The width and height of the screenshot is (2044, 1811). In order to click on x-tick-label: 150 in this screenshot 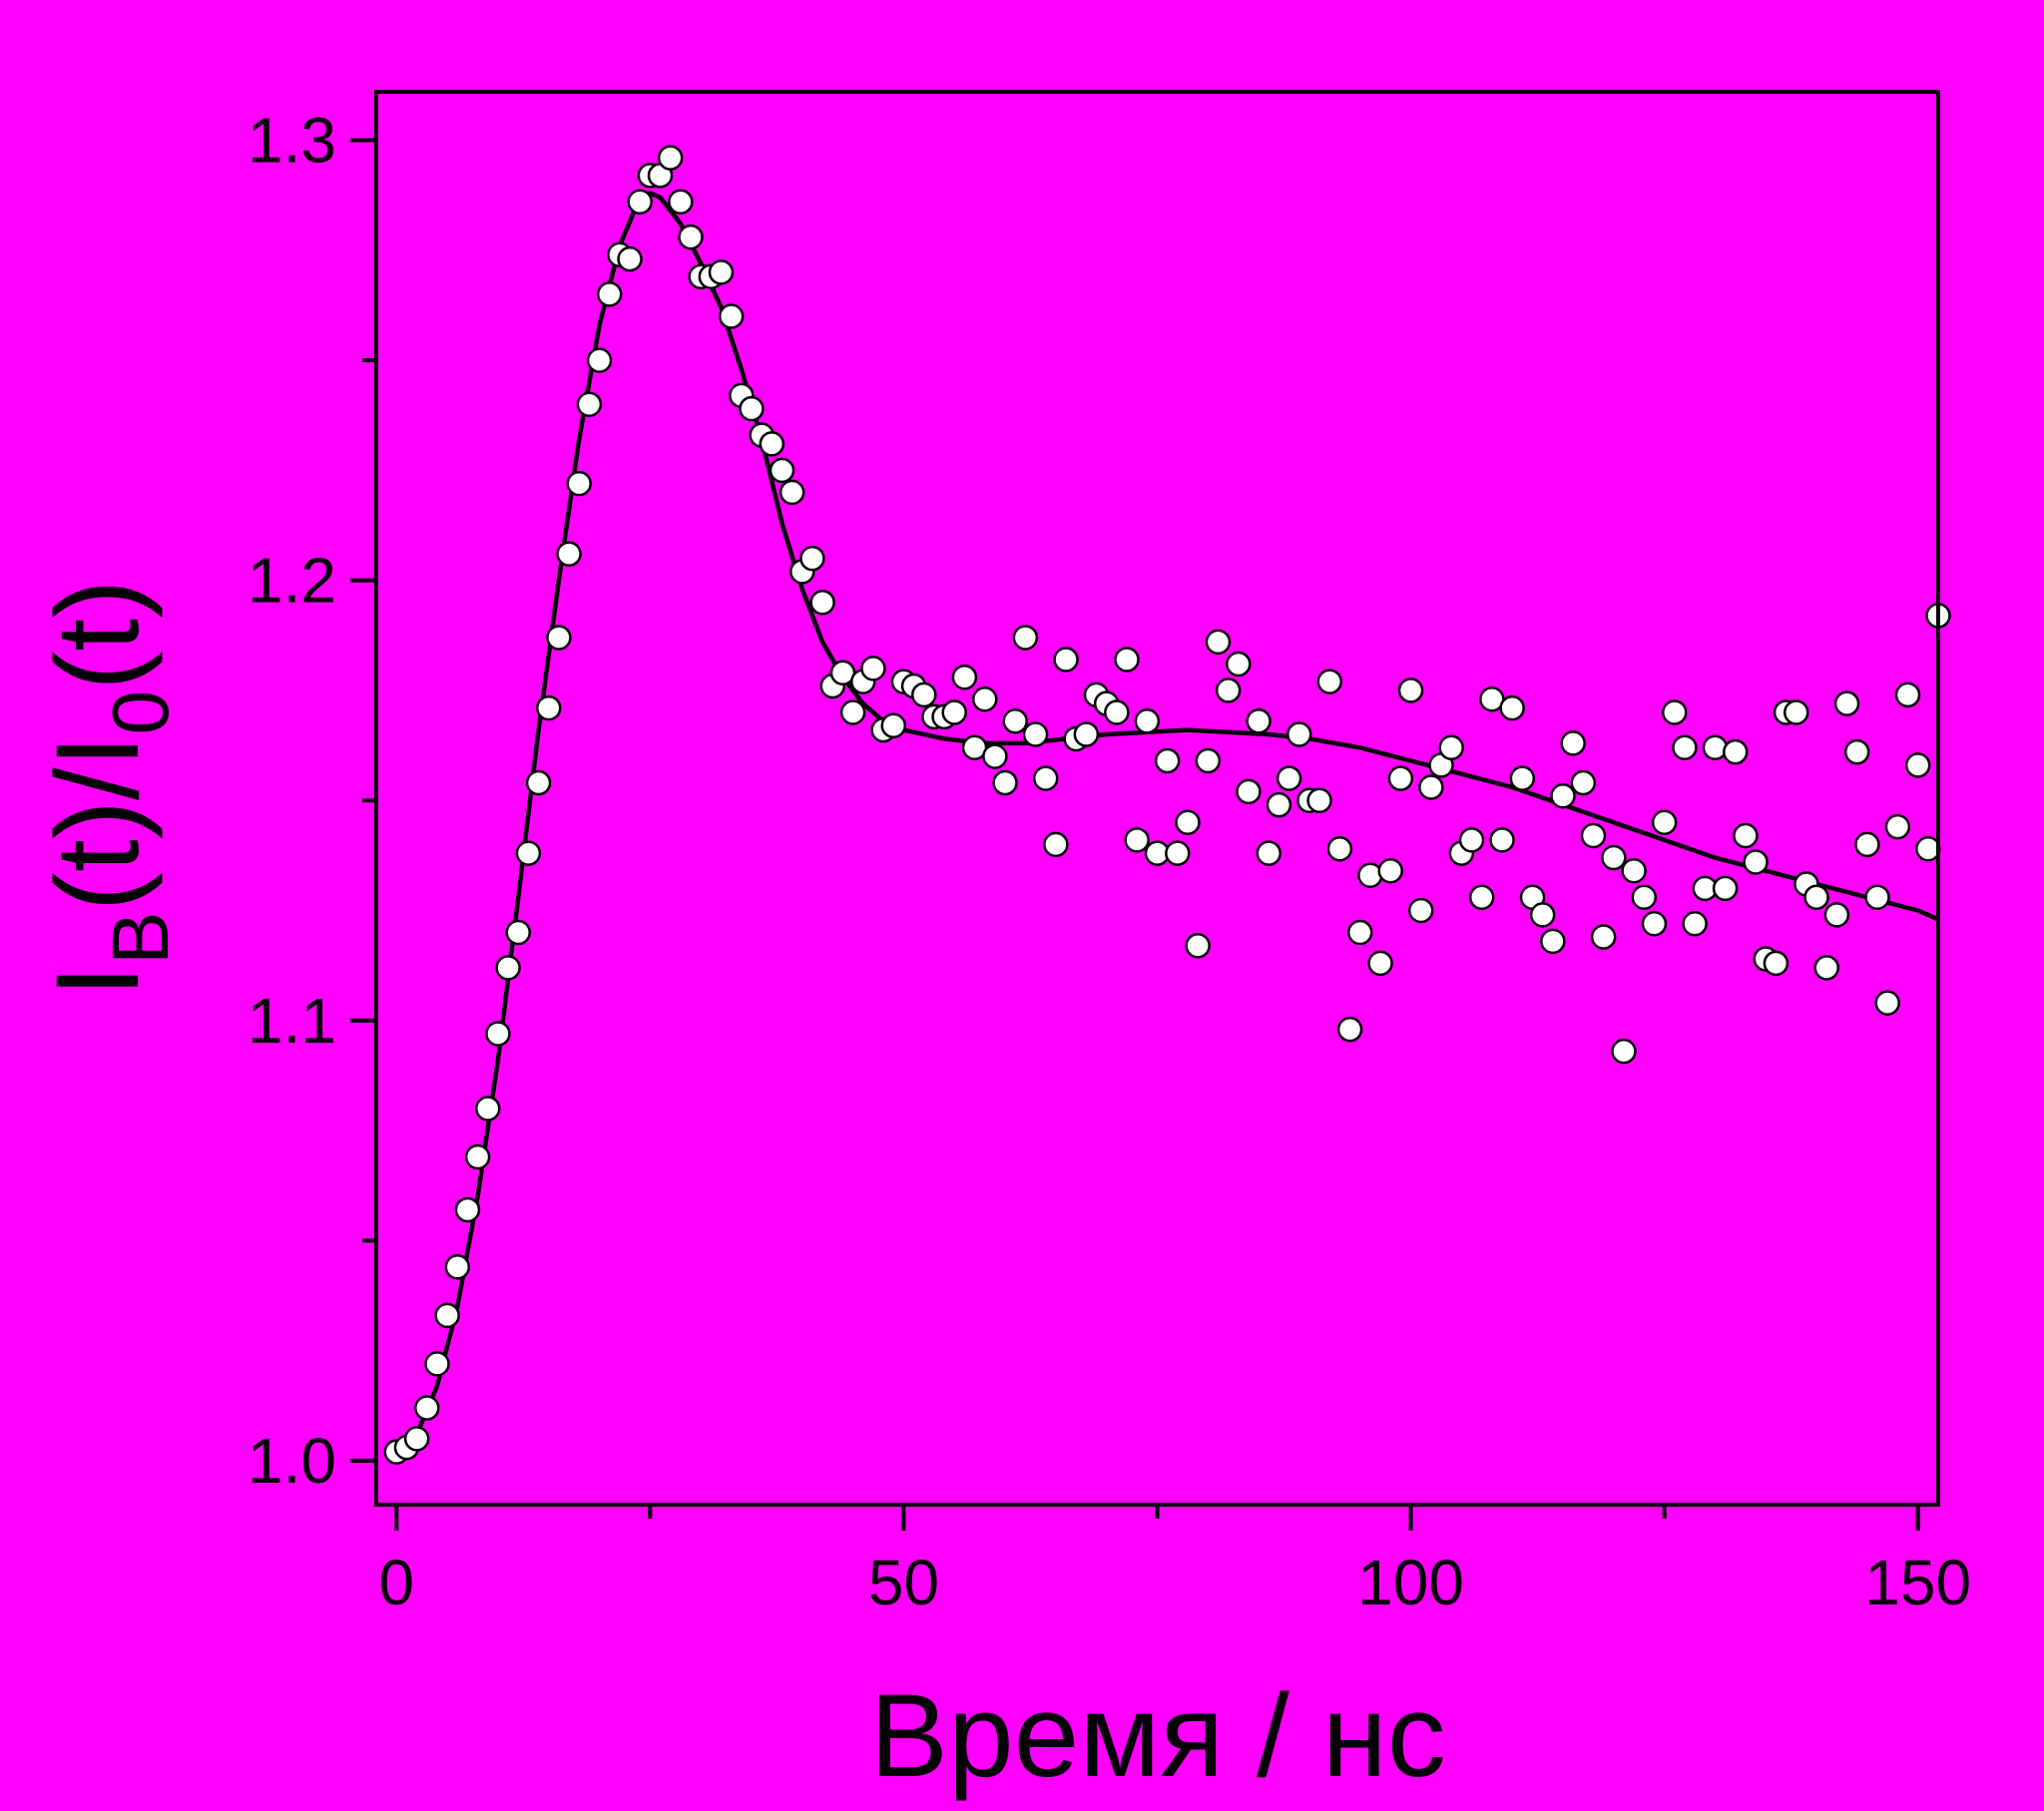, I will do `click(1917, 1582)`.